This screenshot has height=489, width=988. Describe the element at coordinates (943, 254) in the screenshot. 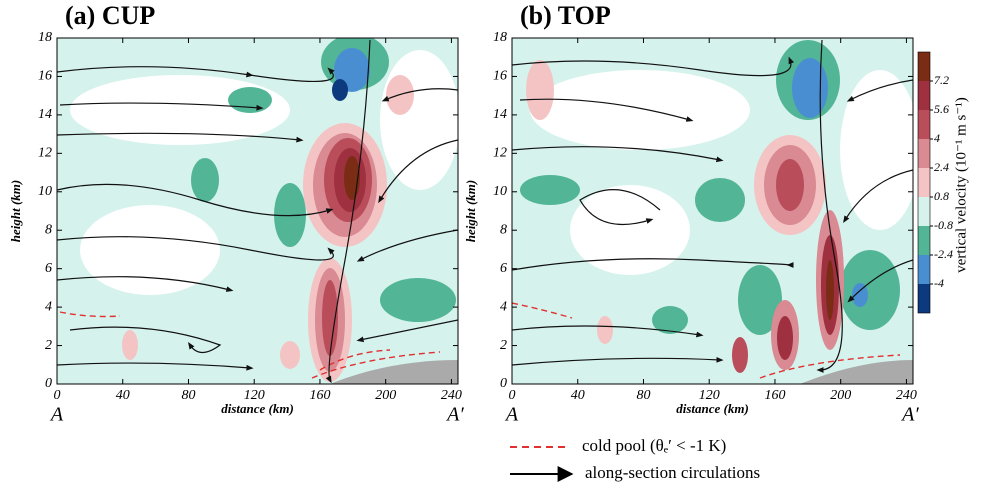

I see `colorbar-tick-label: -2.4` at that location.